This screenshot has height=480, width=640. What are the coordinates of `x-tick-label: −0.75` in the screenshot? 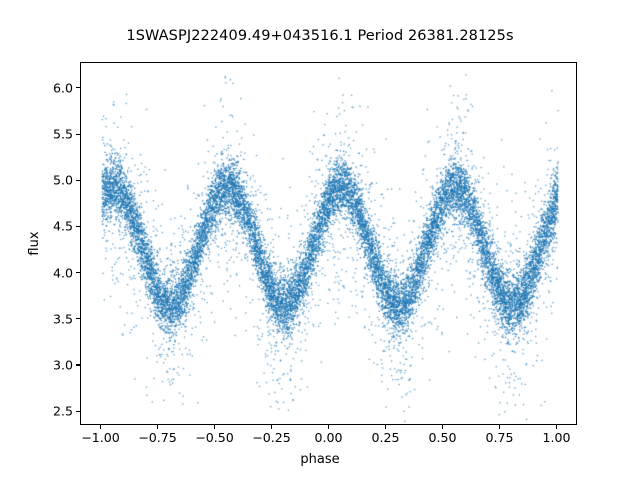 It's located at (157, 437).